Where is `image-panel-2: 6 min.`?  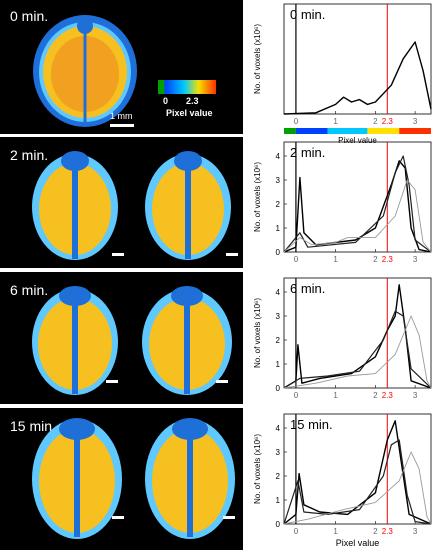
image-panel-2: 6 min. is located at coordinates (121, 338).